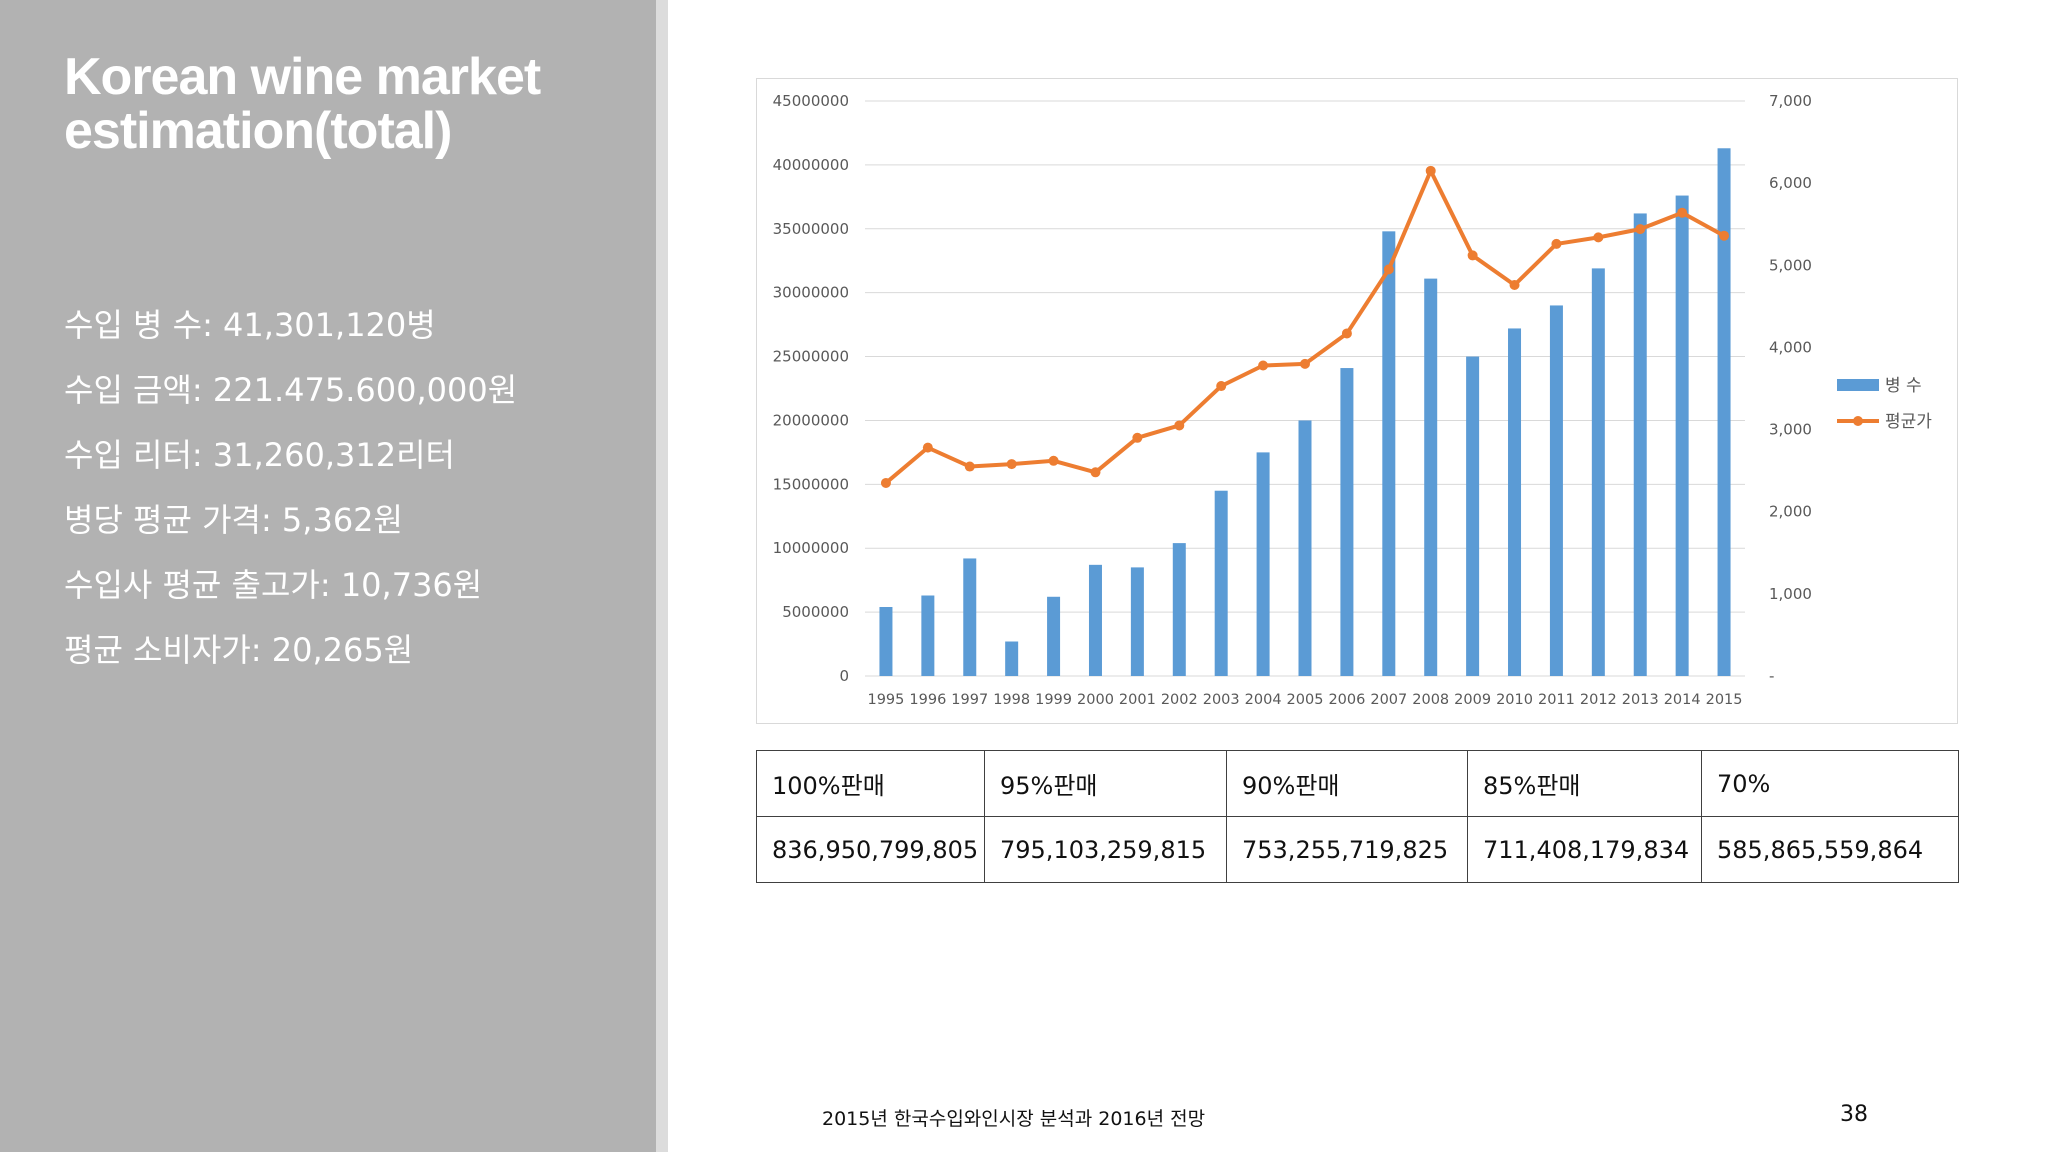 This screenshot has height=1152, width=2048. Describe the element at coordinates (1908, 422) in the screenshot. I see `legend-label-avg-price: 평균가` at that location.